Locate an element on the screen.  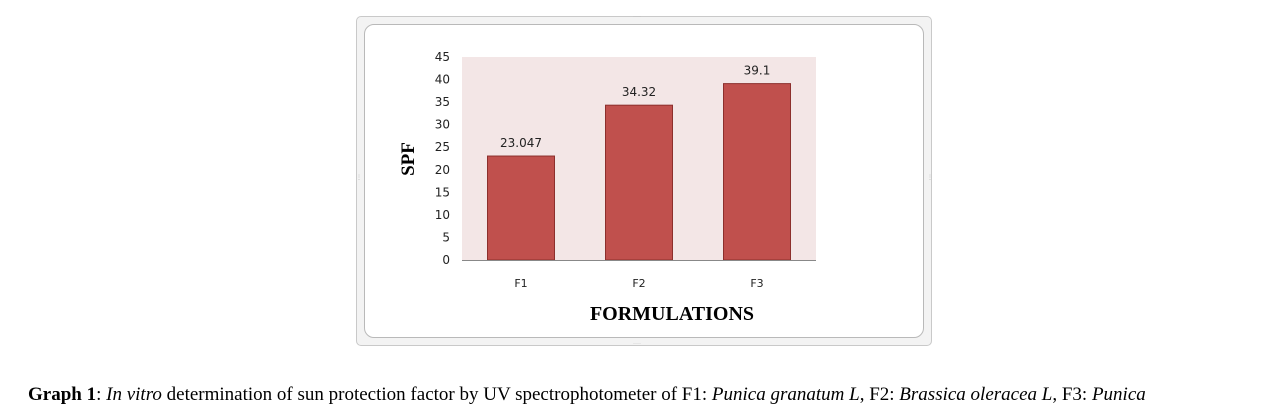
y-tick-label: 5 is located at coordinates (446, 237).